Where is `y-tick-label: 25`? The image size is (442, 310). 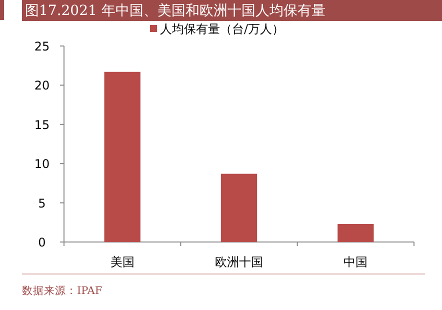
y-tick-label: 25 is located at coordinates (42, 47).